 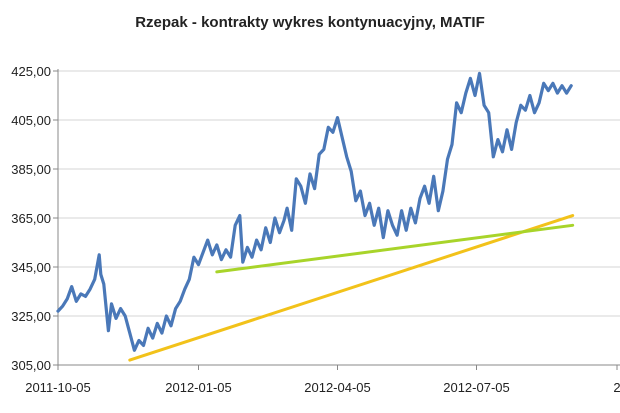 I want to click on x-tick-label: 2011-10-05, so click(x=58, y=387).